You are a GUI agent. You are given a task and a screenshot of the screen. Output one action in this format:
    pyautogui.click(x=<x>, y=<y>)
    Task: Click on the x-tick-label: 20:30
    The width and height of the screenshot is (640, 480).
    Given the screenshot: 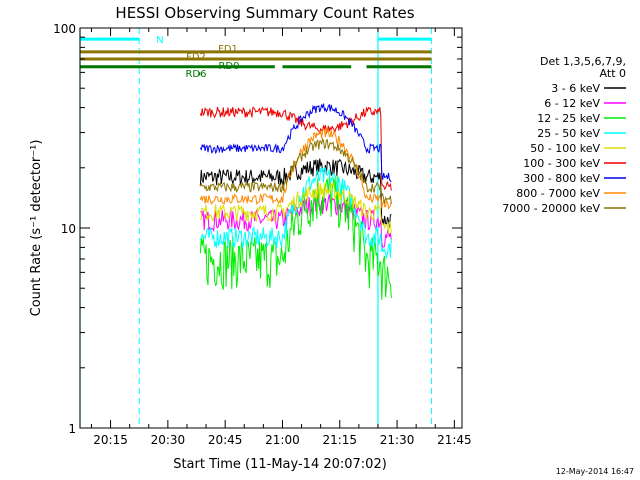 What is the action you would take?
    pyautogui.click(x=168, y=440)
    